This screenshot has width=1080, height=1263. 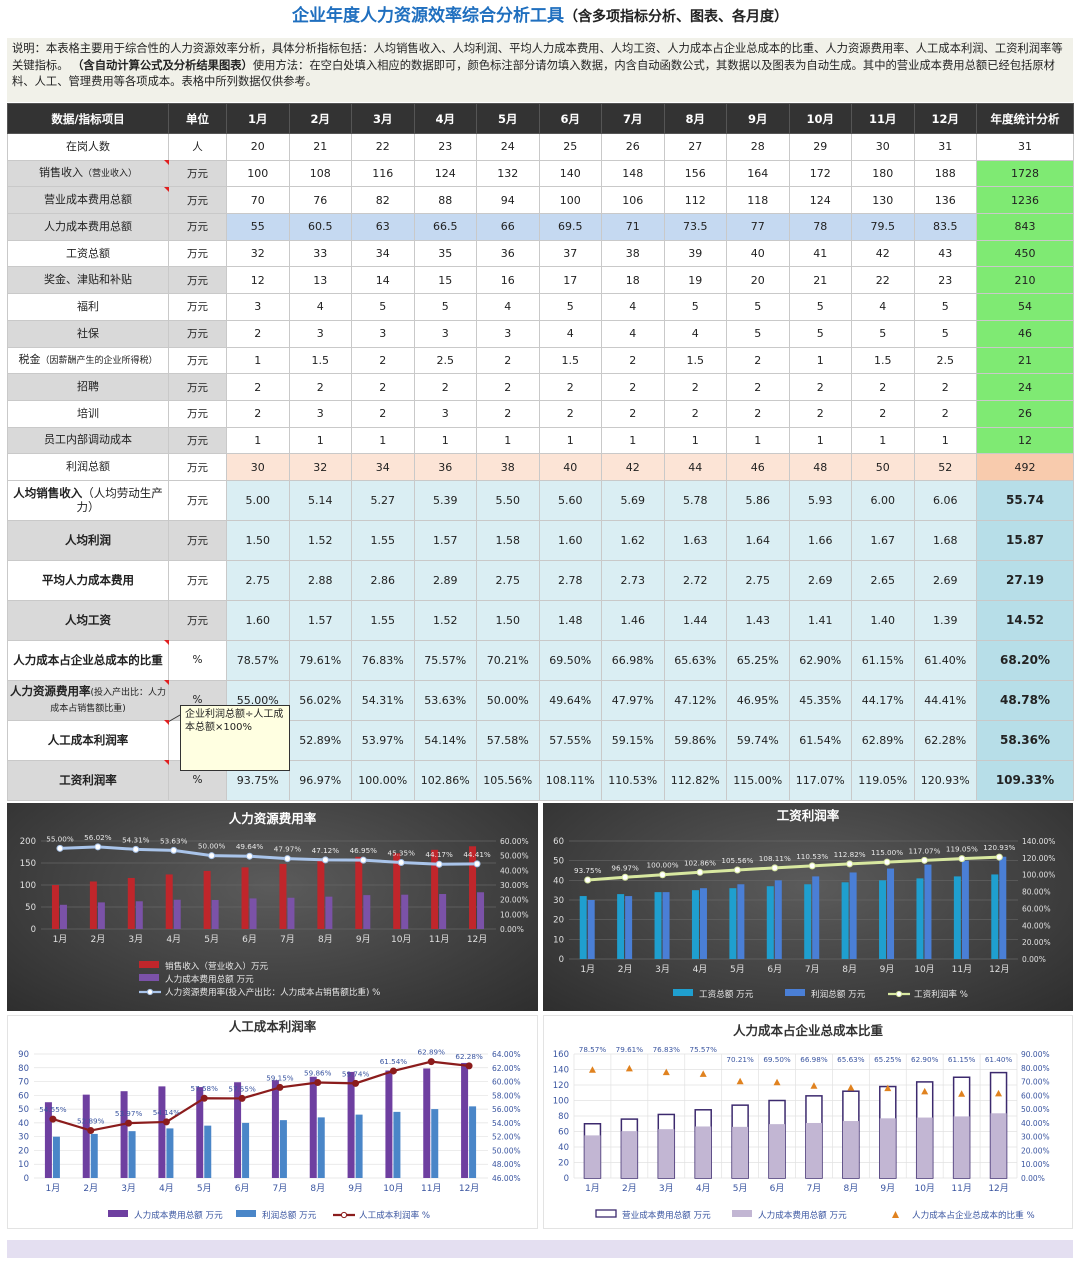 What do you see at coordinates (945, 200) in the screenshot?
I see `data-cell: 136` at bounding box center [945, 200].